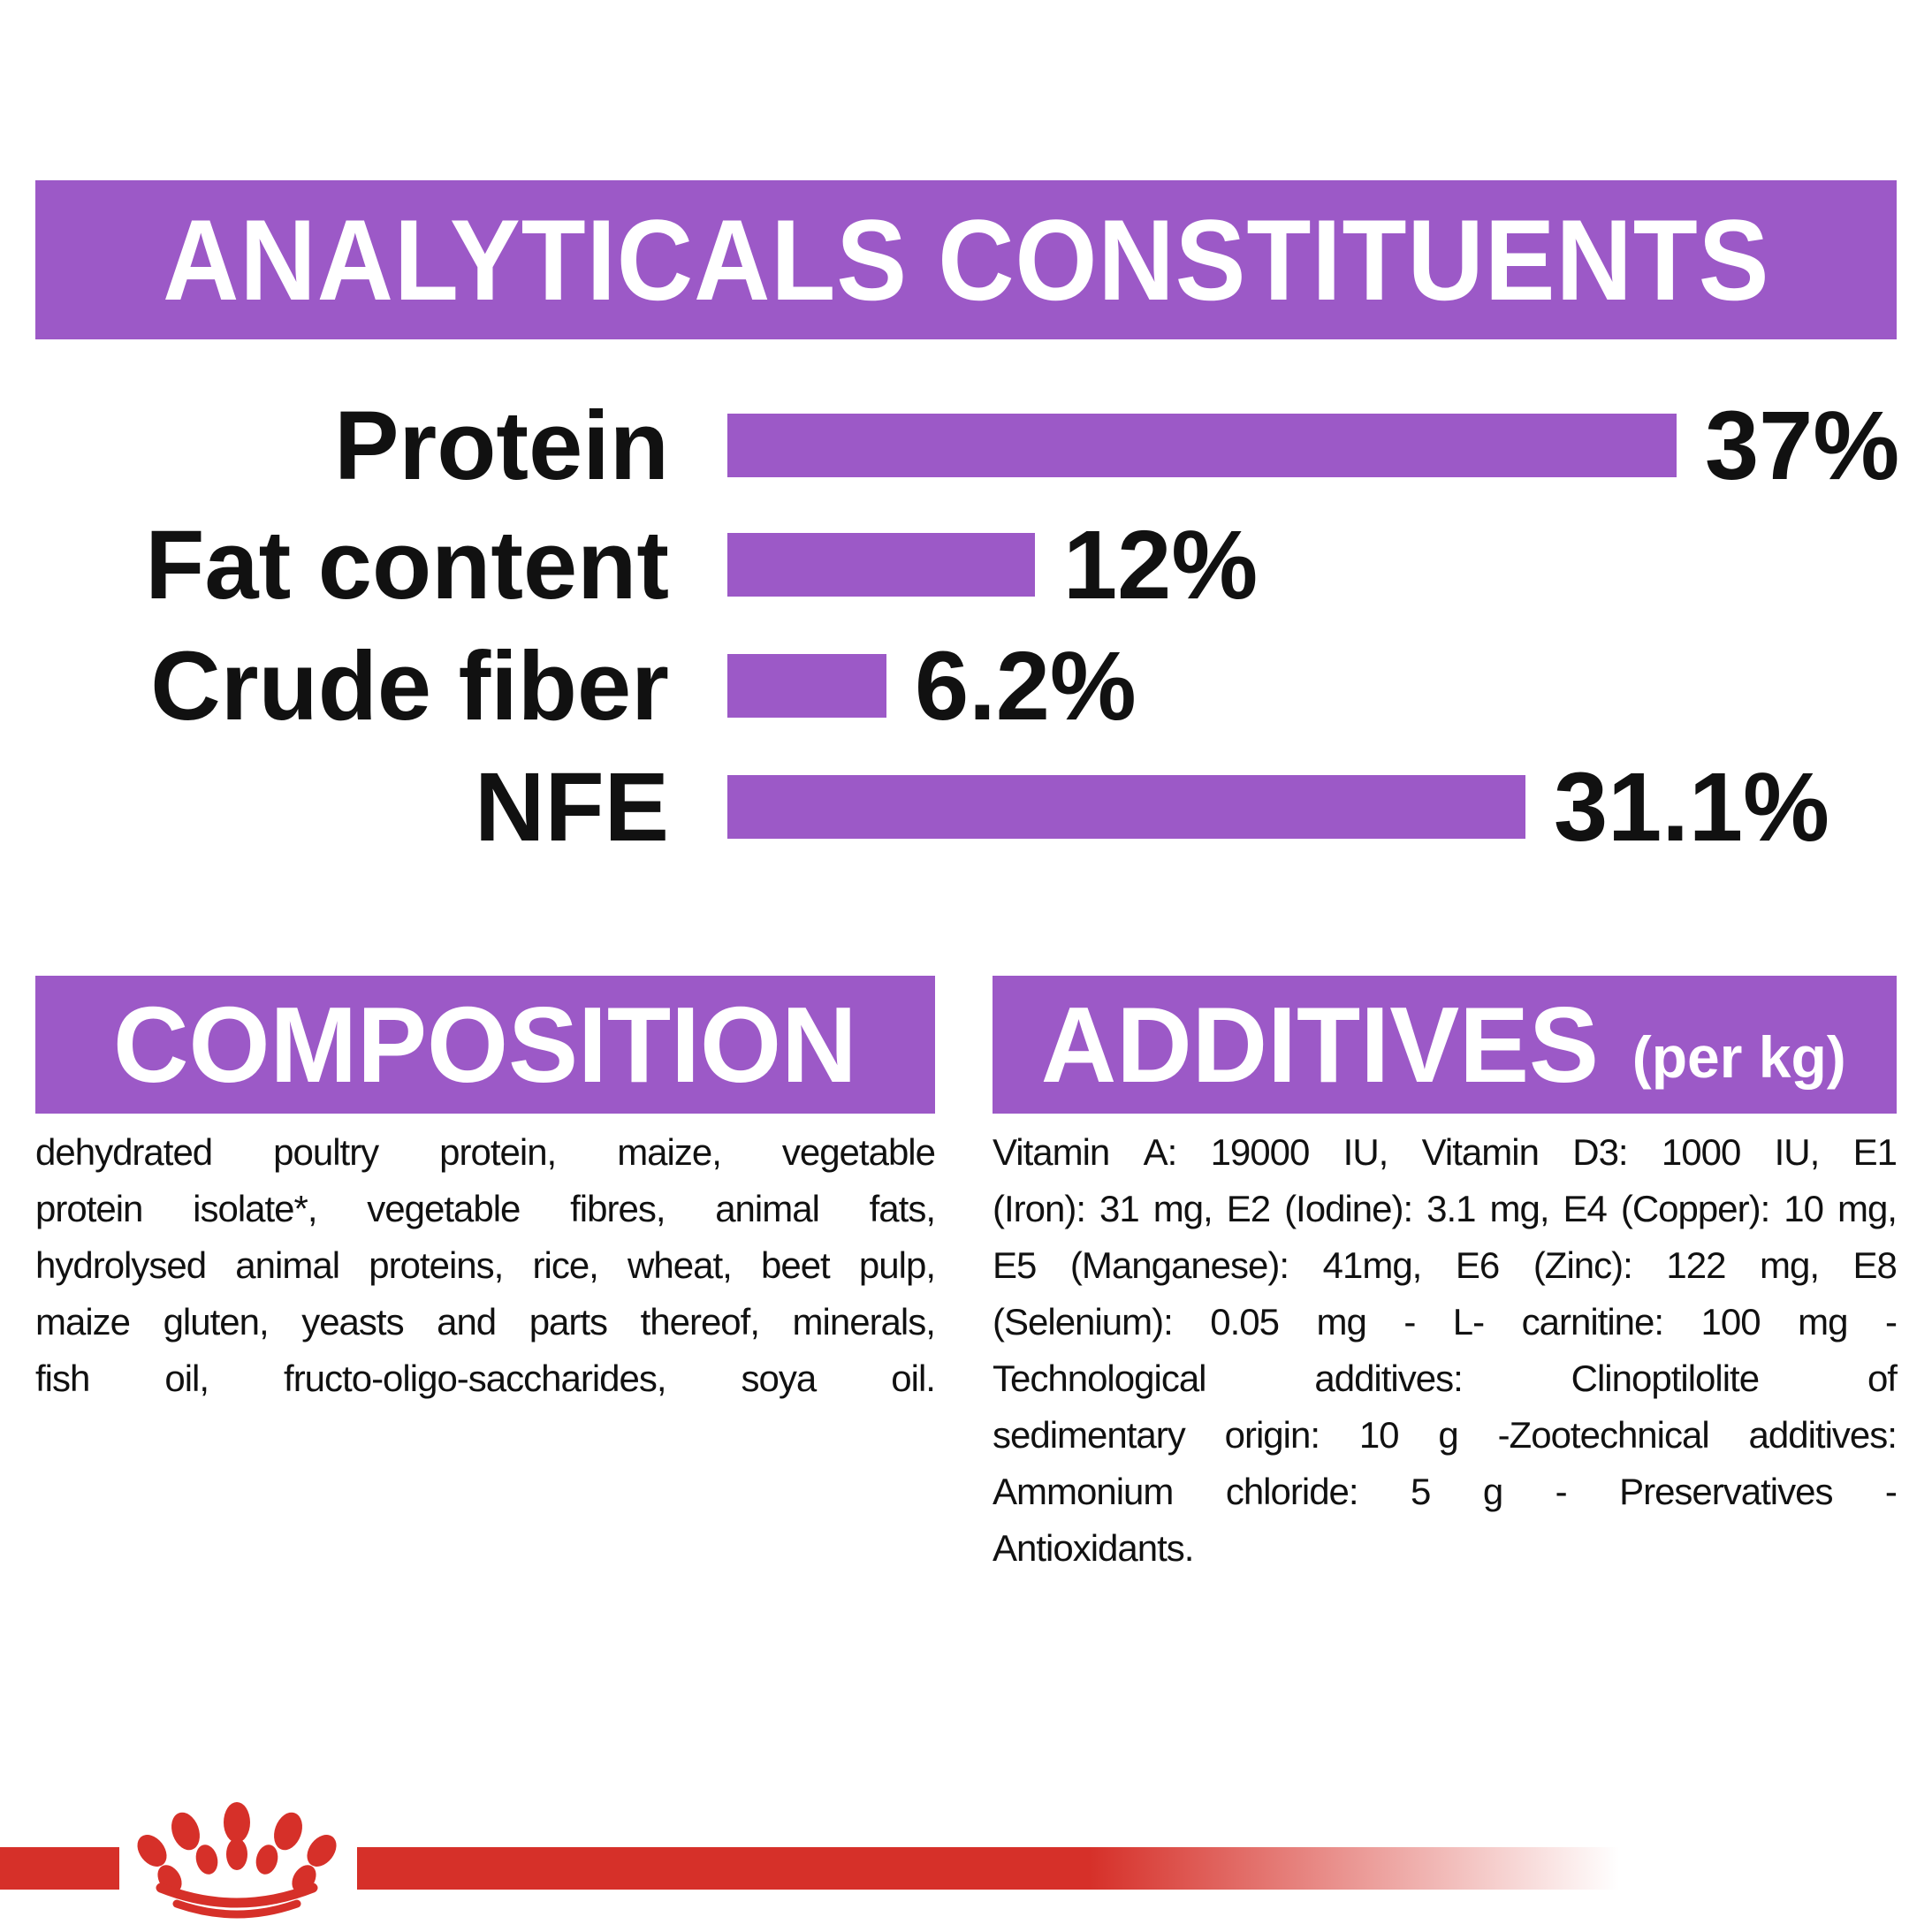 The image size is (1932, 1932). I want to click on page-title: ANALYTICALS CONSTITUENTS, so click(966, 260).